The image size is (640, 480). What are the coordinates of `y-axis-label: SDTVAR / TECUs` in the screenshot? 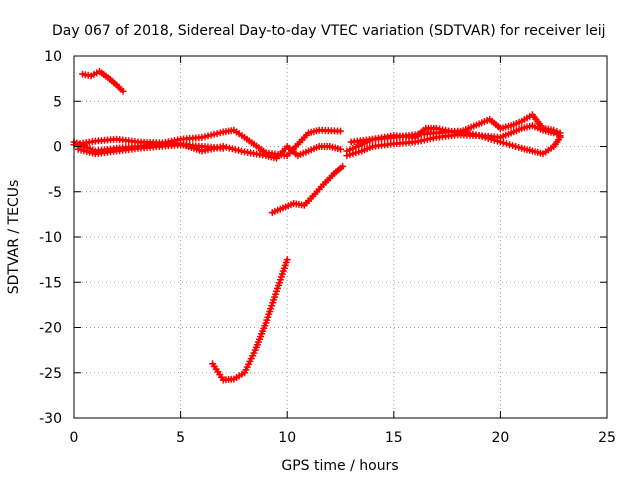 It's located at (14, 237).